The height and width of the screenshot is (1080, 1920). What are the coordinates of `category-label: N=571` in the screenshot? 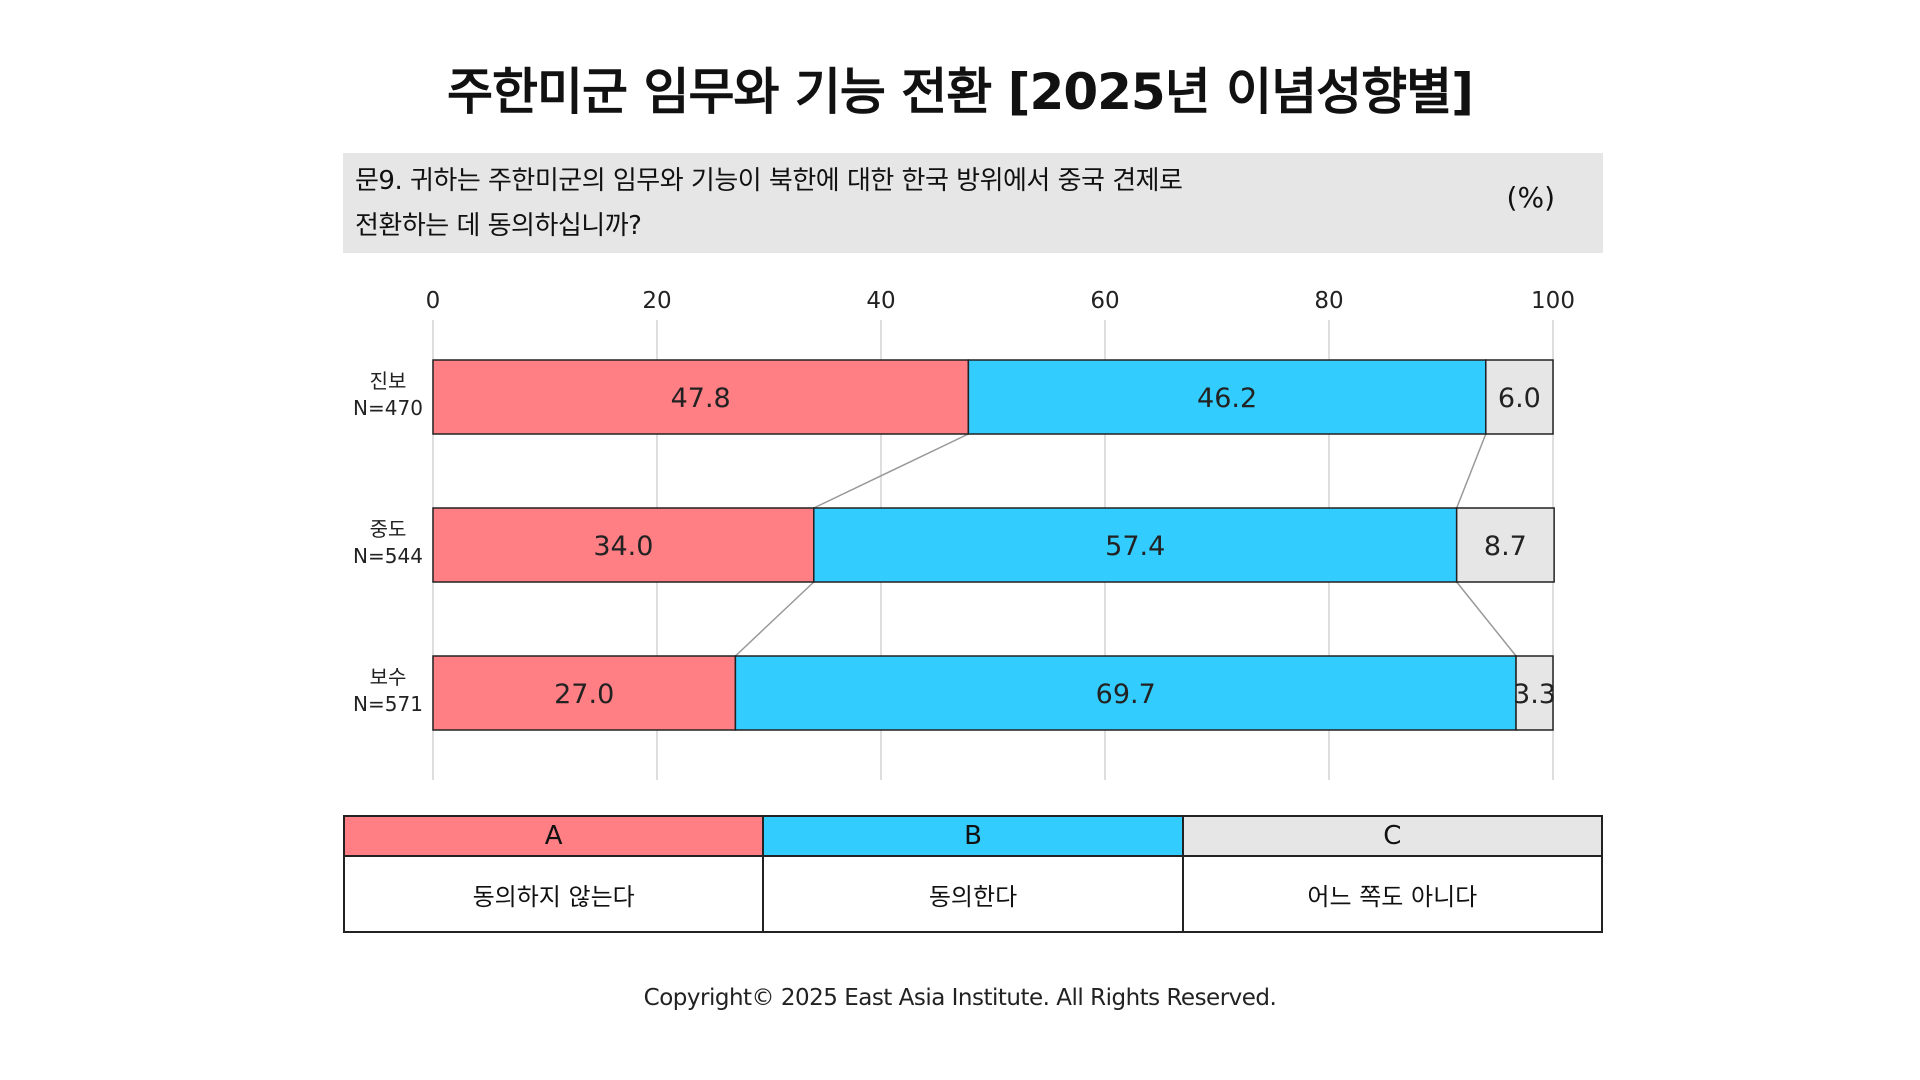 It's located at (388, 704).